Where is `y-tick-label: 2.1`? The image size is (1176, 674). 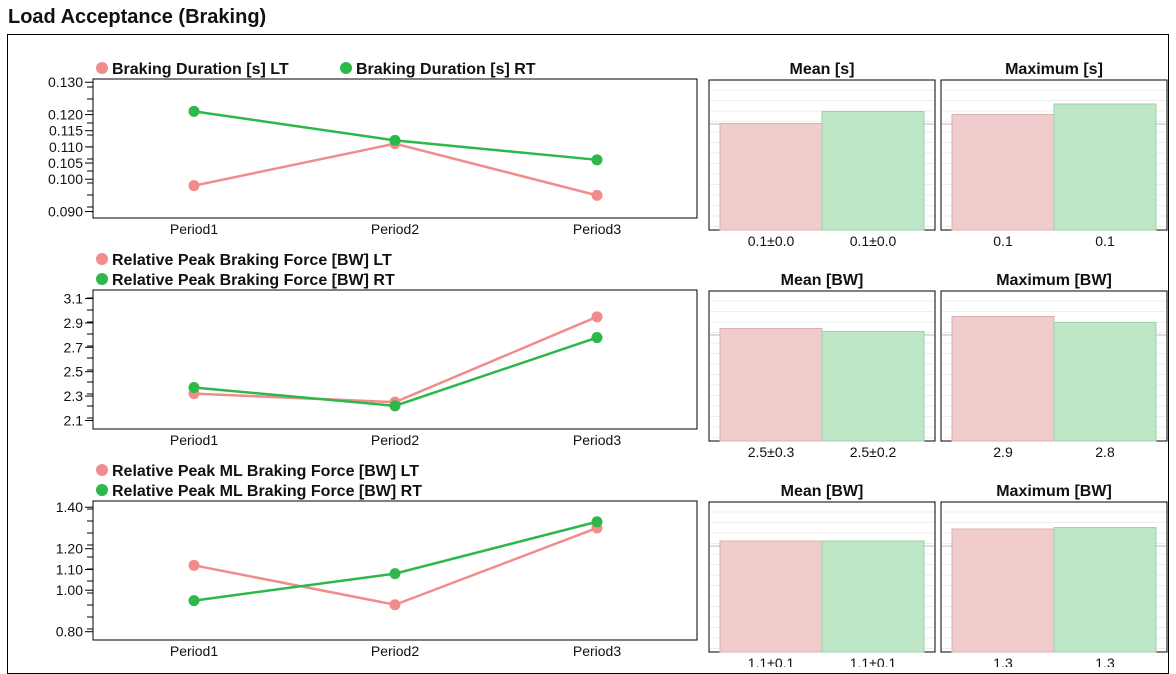
y-tick-label: 2.1 is located at coordinates (74, 420).